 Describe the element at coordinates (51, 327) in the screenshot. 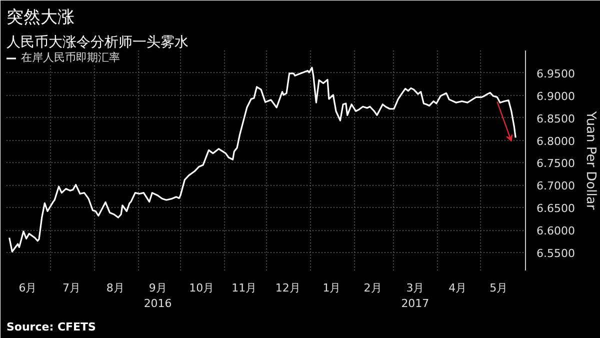

I see `source-note: Source: CFETS` at that location.